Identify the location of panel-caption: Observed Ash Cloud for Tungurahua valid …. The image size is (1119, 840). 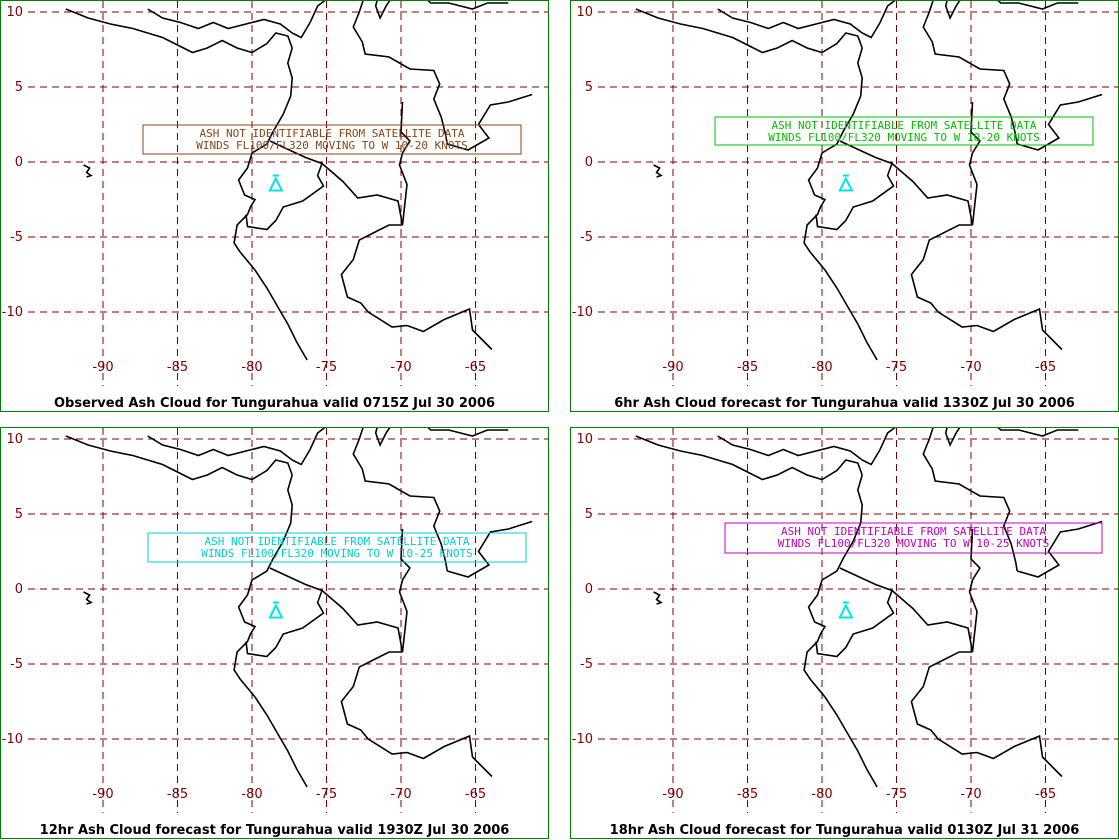
(274, 403).